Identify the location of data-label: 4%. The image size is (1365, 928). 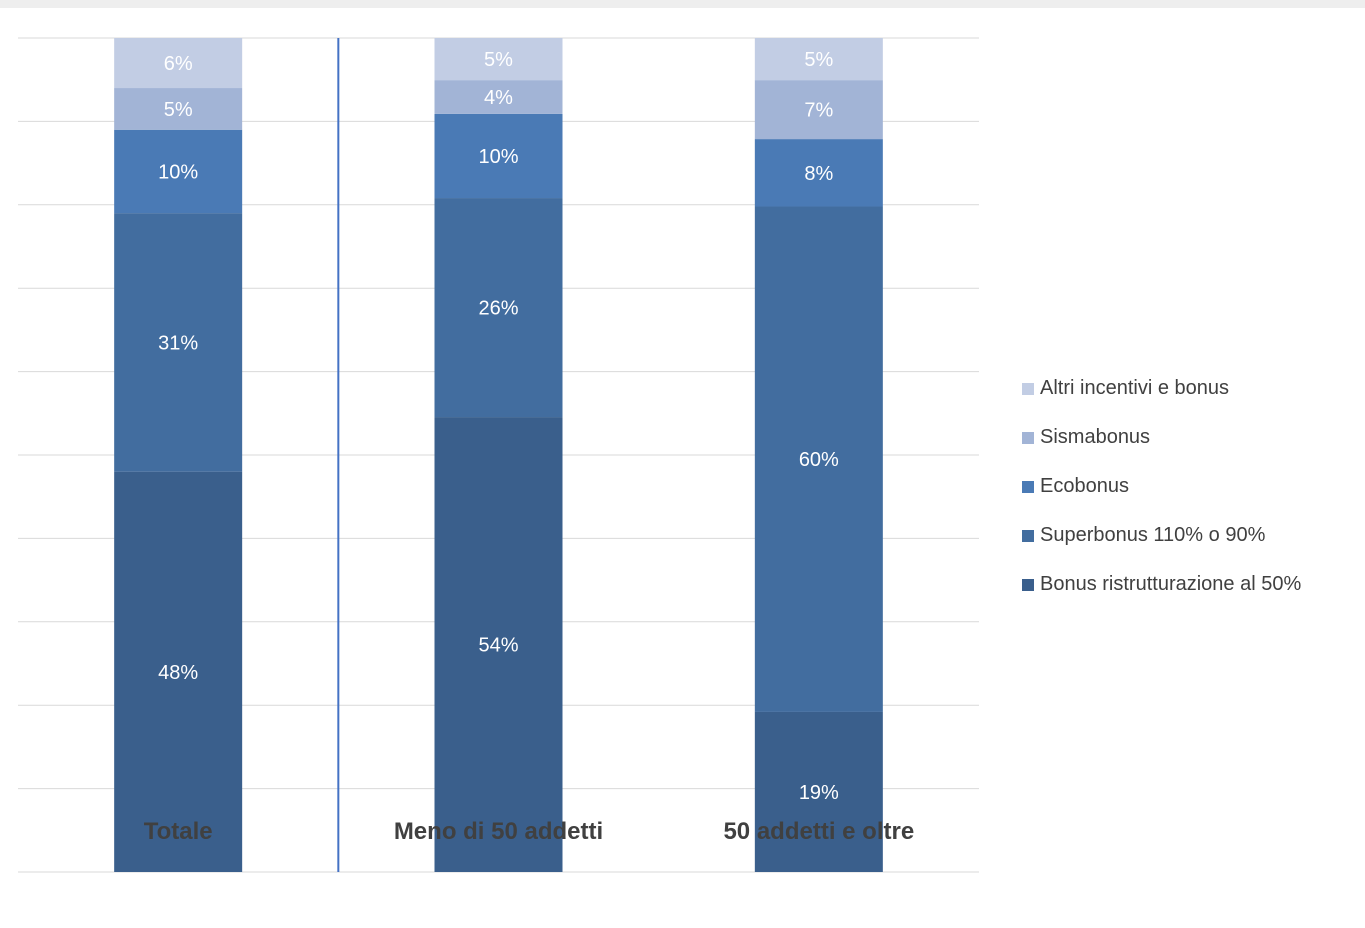
(498, 98).